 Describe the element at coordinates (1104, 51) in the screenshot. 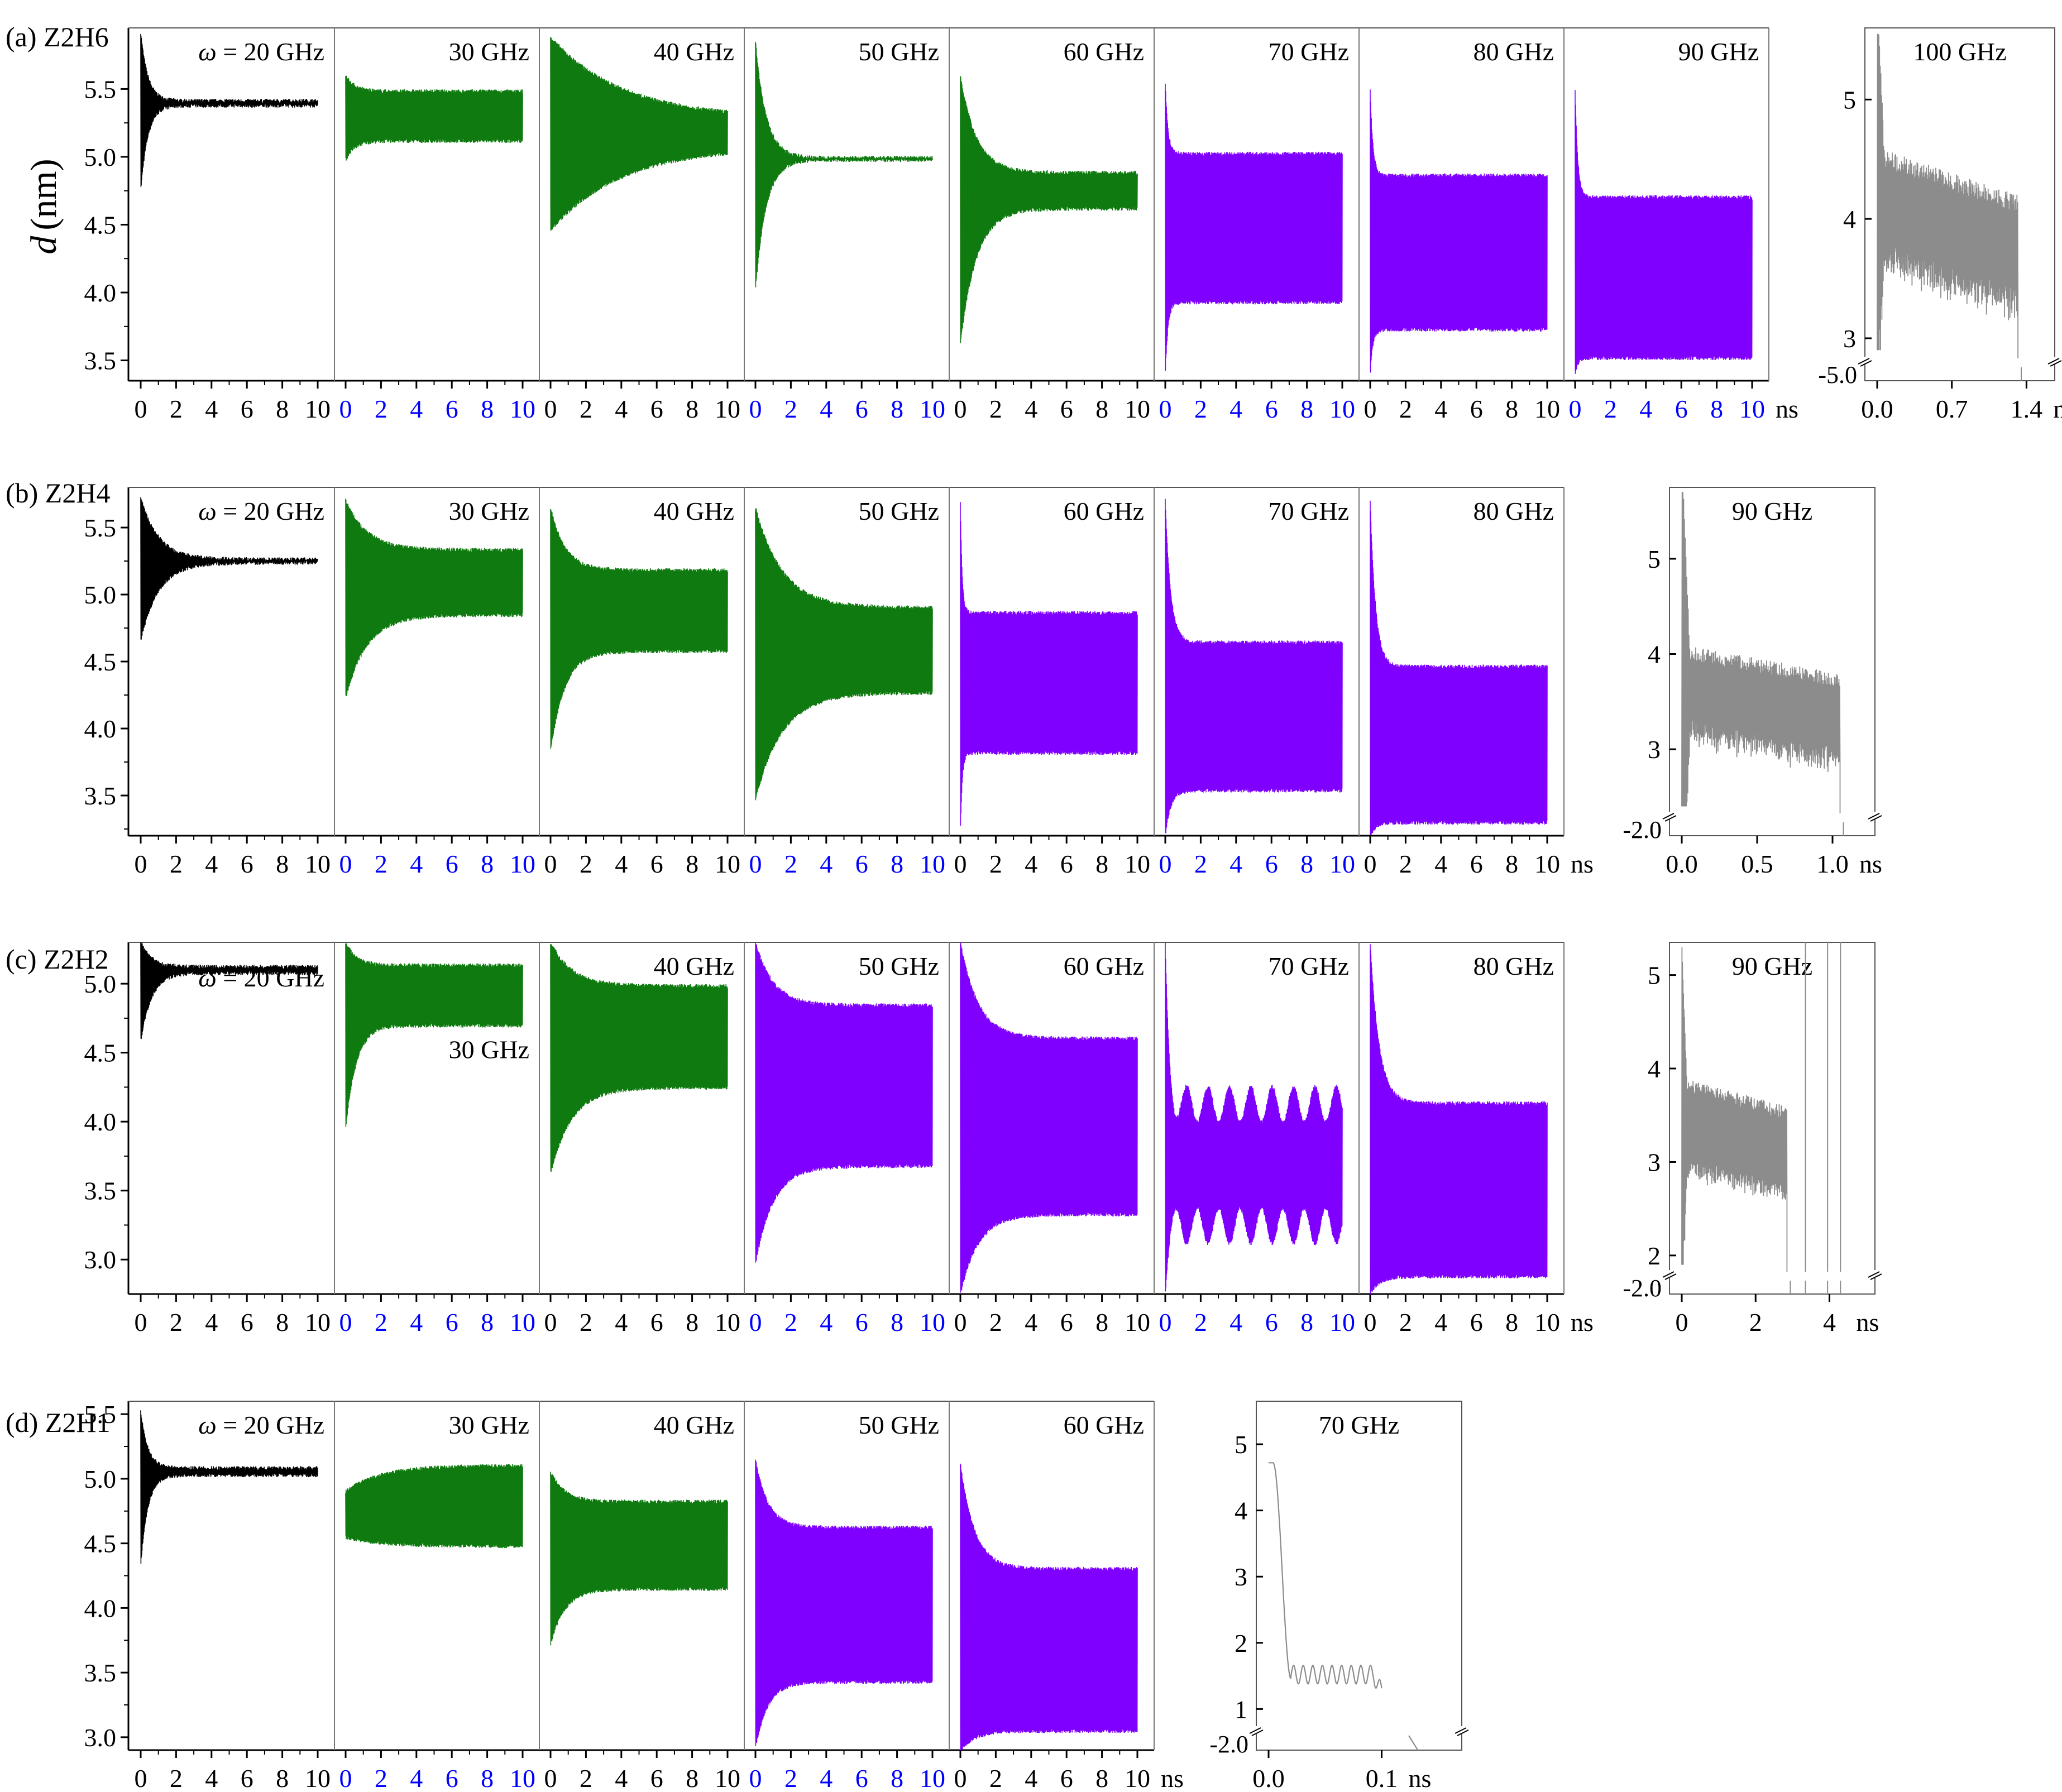

I see `frequency-label: 60 GHz` at that location.